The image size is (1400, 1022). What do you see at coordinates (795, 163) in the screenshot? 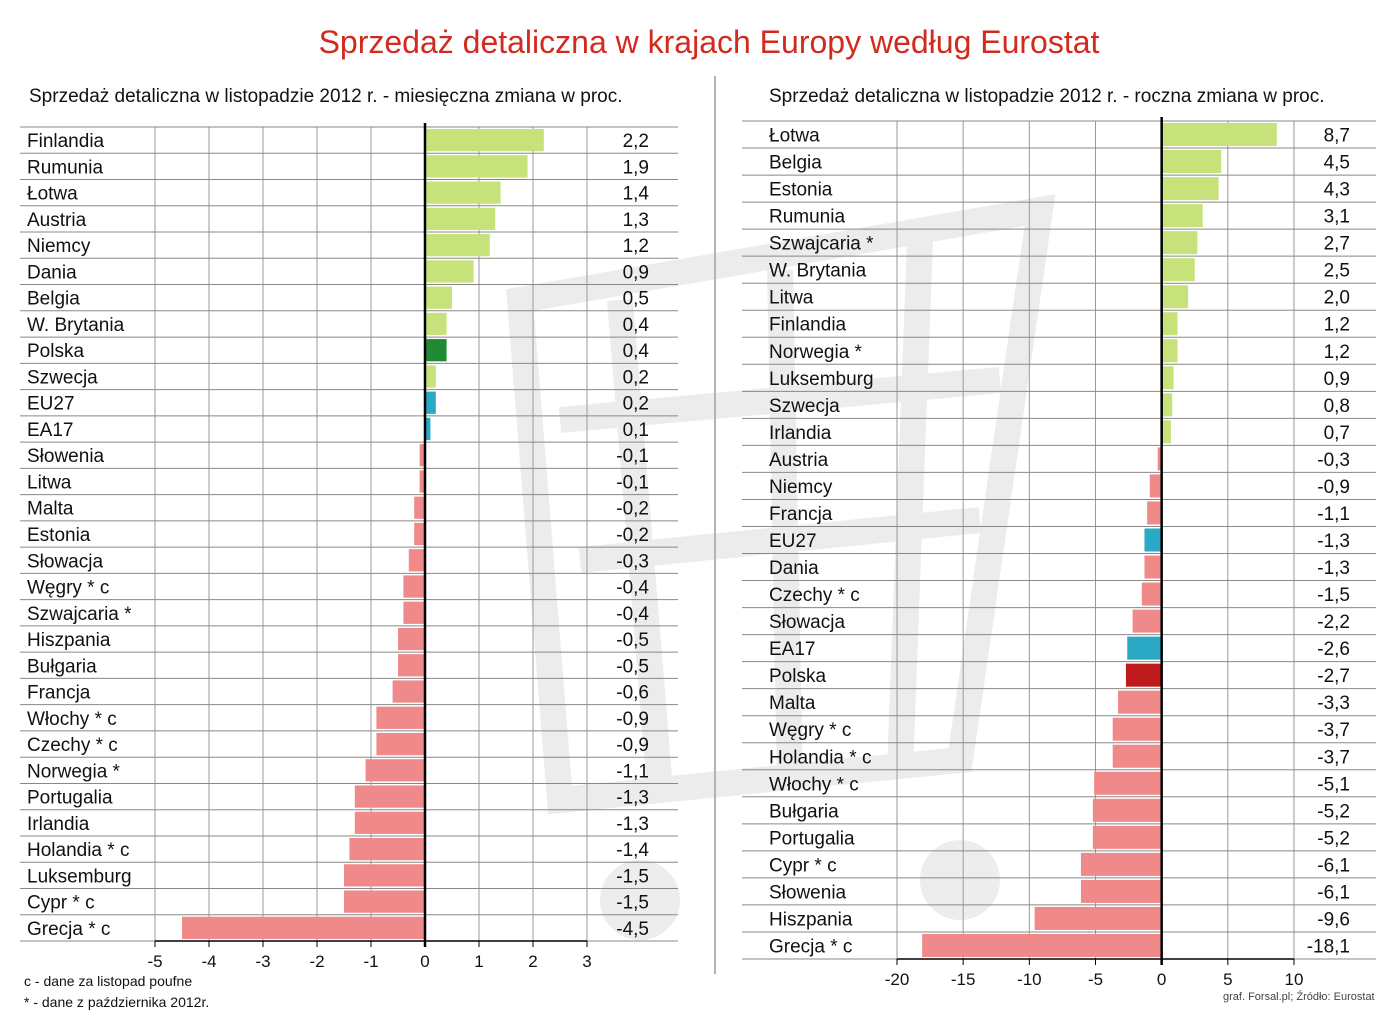
I see `category-label: Belgia` at bounding box center [795, 163].